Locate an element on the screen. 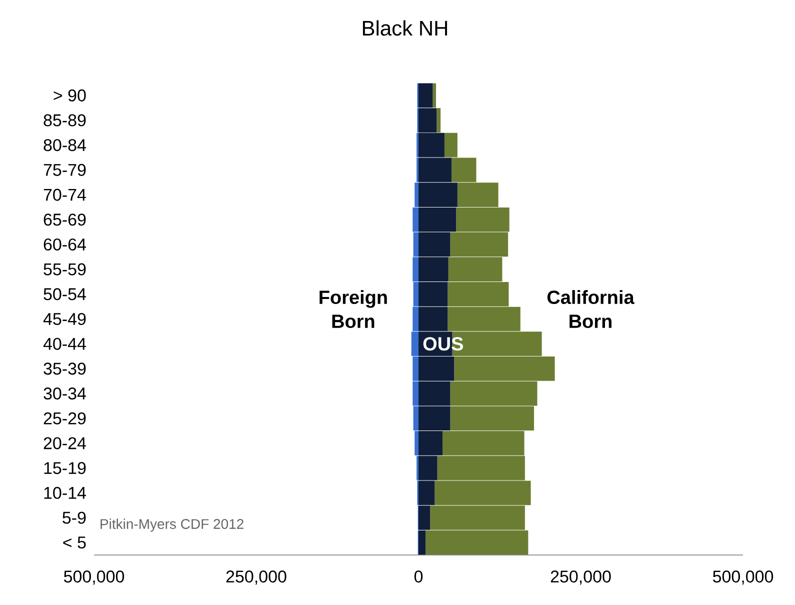 The width and height of the screenshot is (795, 605). y-tick-label: 75-79 is located at coordinates (65, 170).